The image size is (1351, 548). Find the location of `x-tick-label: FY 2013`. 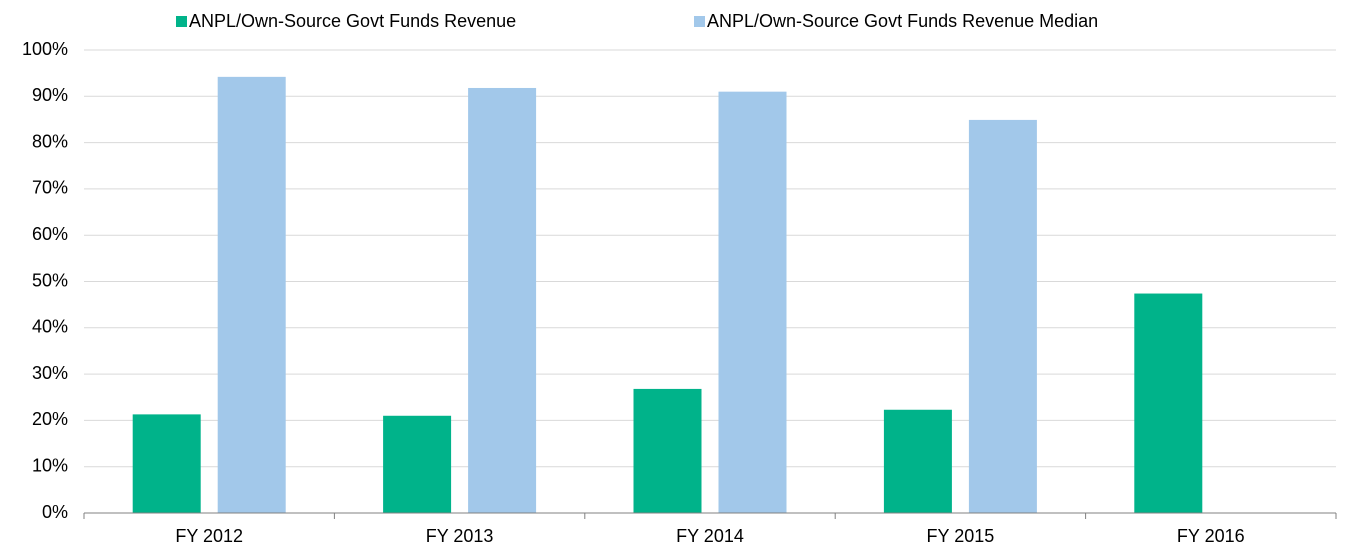

x-tick-label: FY 2013 is located at coordinates (460, 536).